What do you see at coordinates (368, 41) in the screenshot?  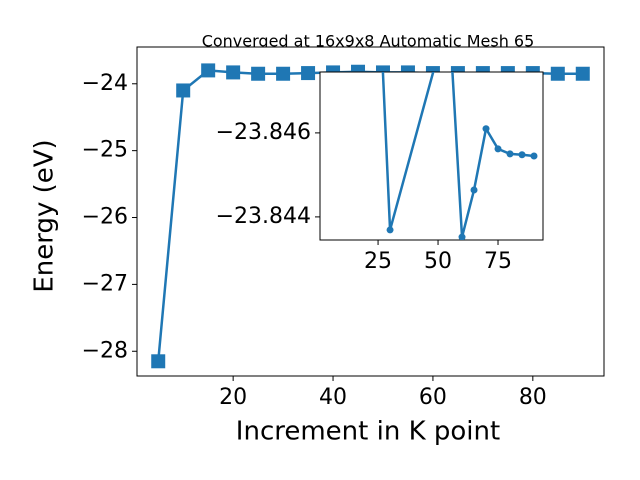 I see `chart-title: Converged at 16x9x8 Automatic Mesh 65` at bounding box center [368, 41].